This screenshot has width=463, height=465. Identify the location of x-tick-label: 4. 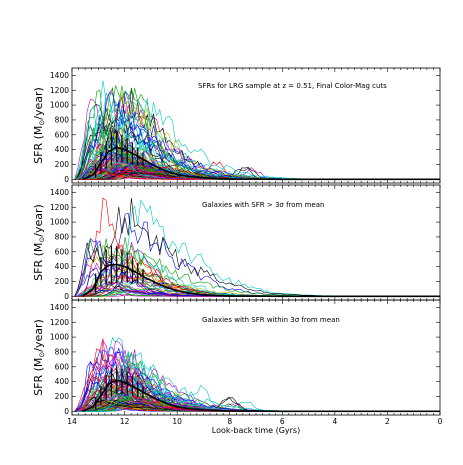
(334, 421).